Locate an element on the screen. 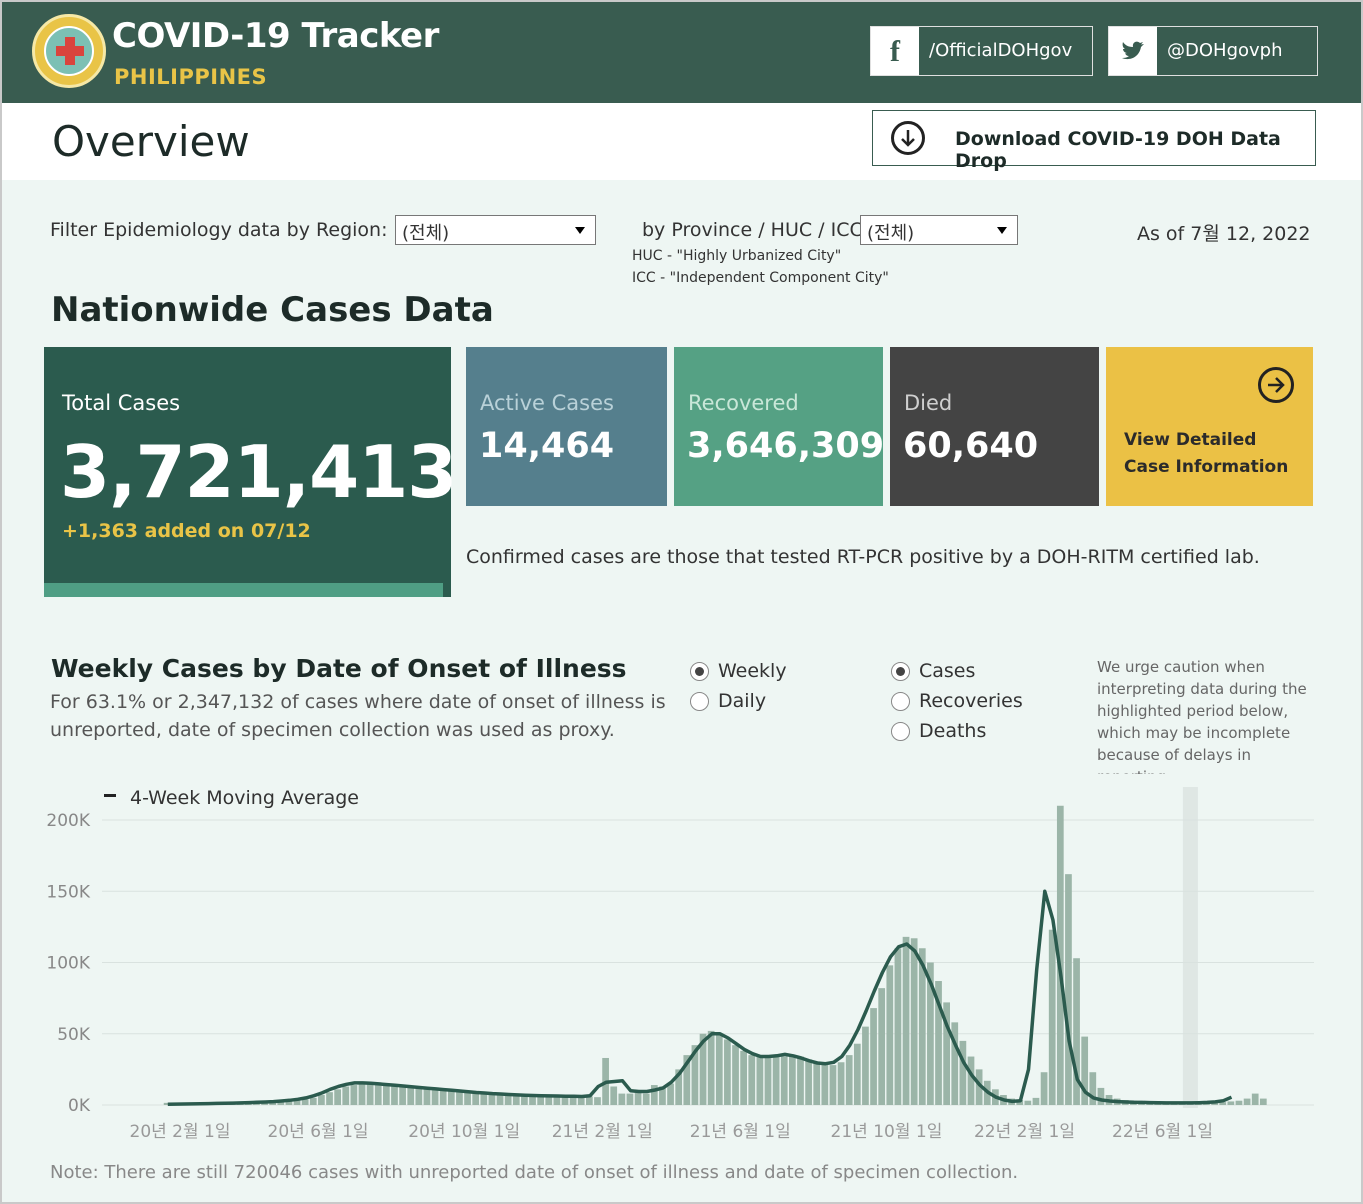 This screenshot has height=1204, width=1363. download-icon is located at coordinates (908, 138).